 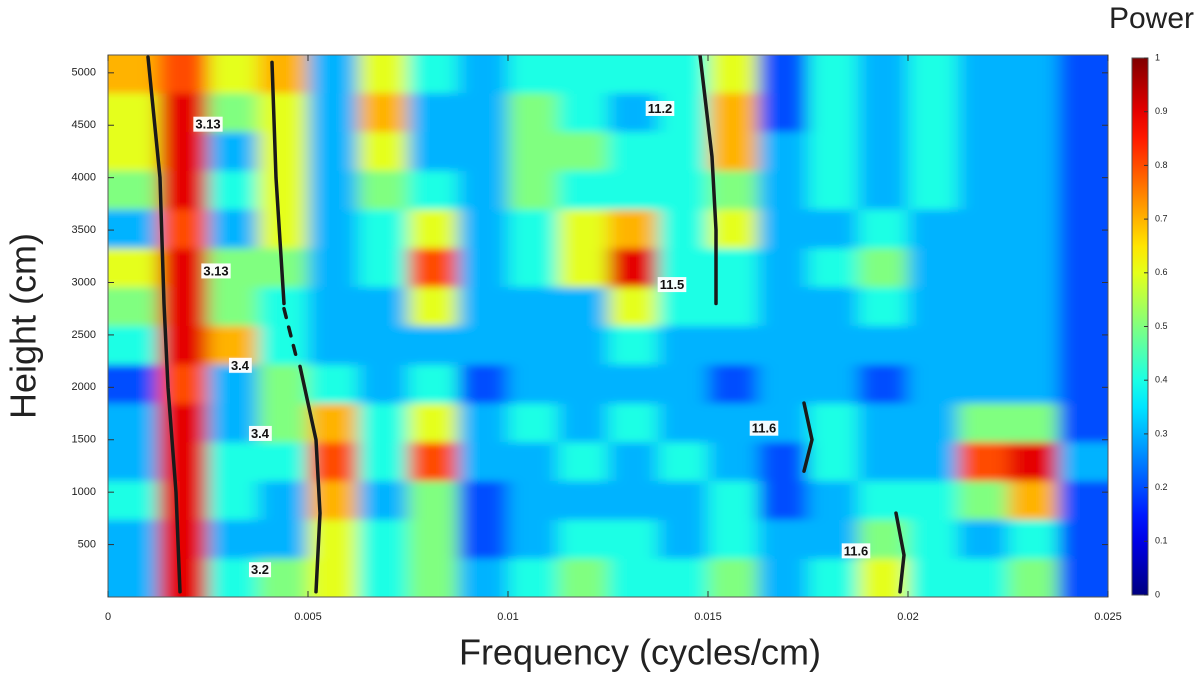 I want to click on colorbar-tick-label: 0.2, so click(x=1161, y=487).